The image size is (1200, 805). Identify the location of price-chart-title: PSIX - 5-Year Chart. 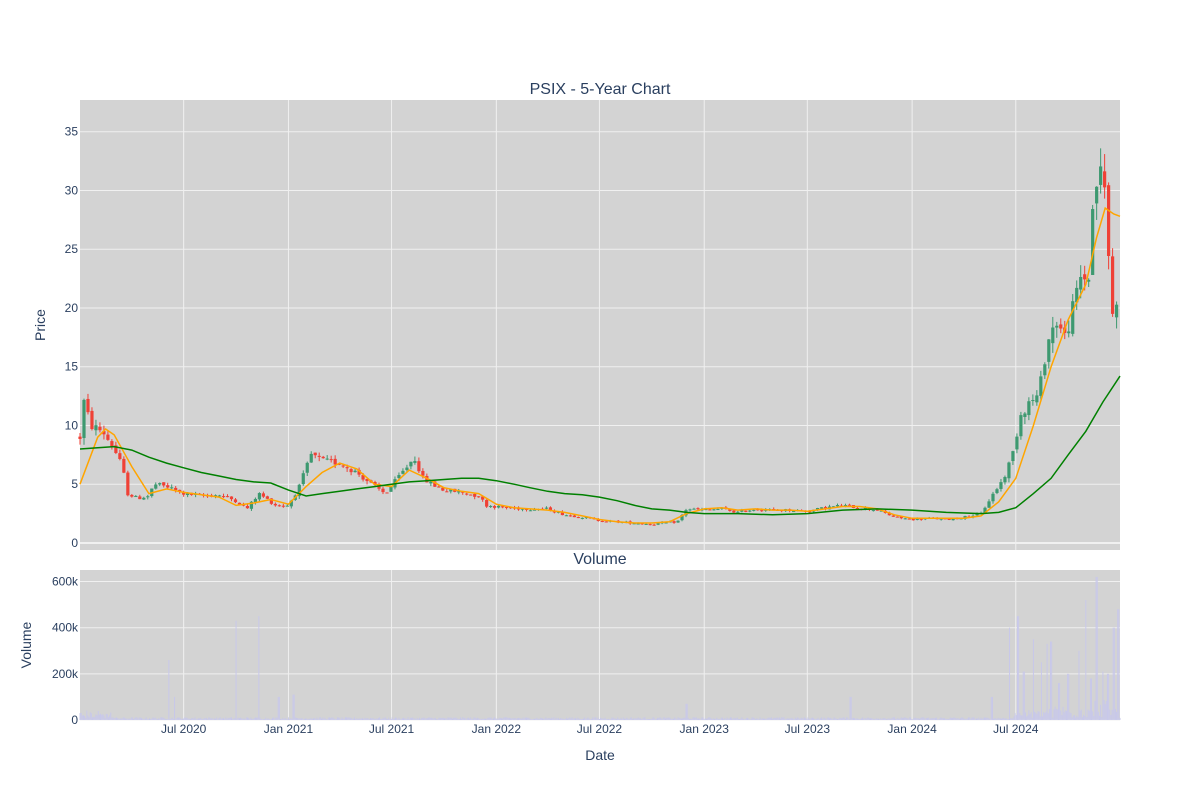
(600, 89).